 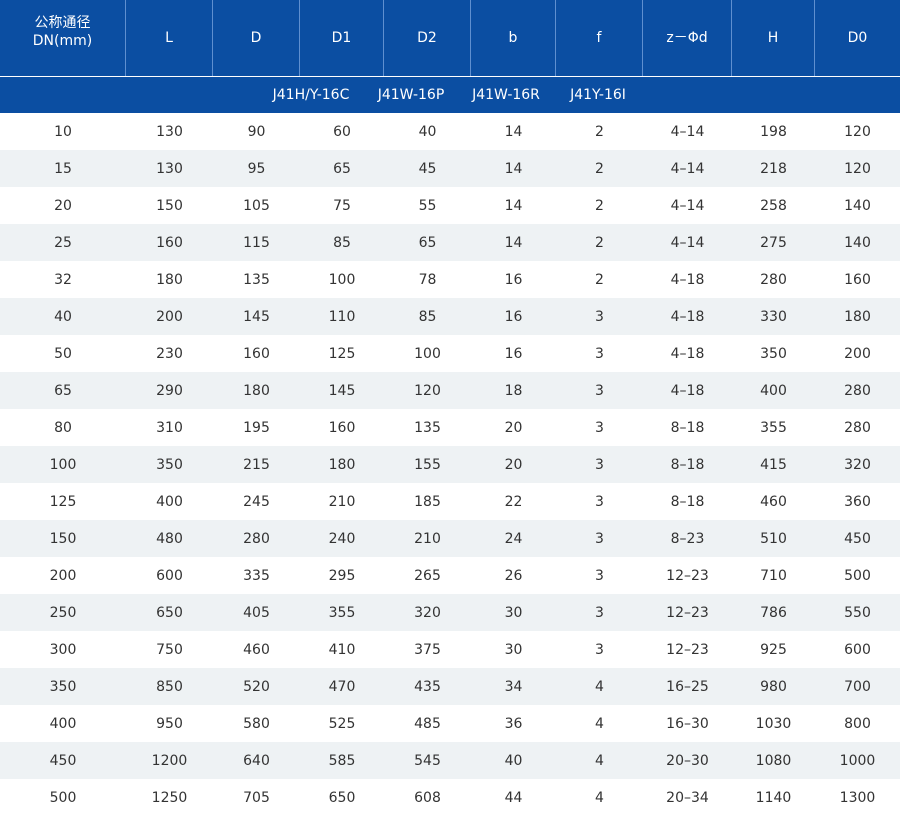 I want to click on table-cell: 925, so click(x=773, y=649).